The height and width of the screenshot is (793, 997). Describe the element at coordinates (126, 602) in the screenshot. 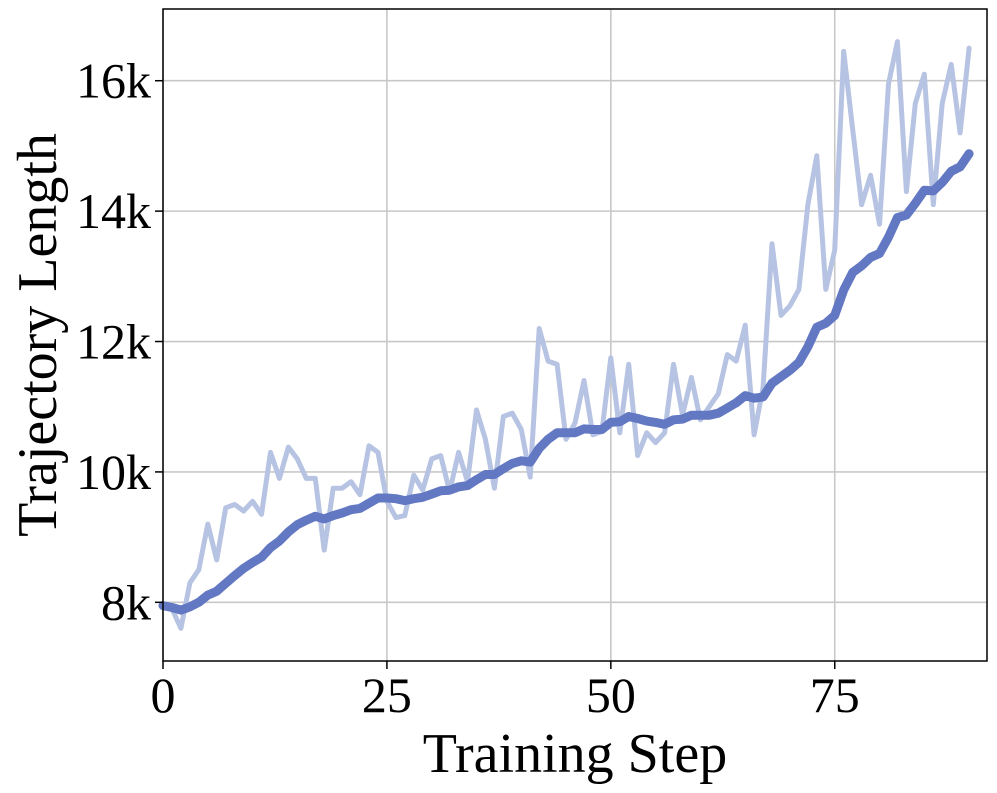

I see `y-tick-label: 8k` at that location.